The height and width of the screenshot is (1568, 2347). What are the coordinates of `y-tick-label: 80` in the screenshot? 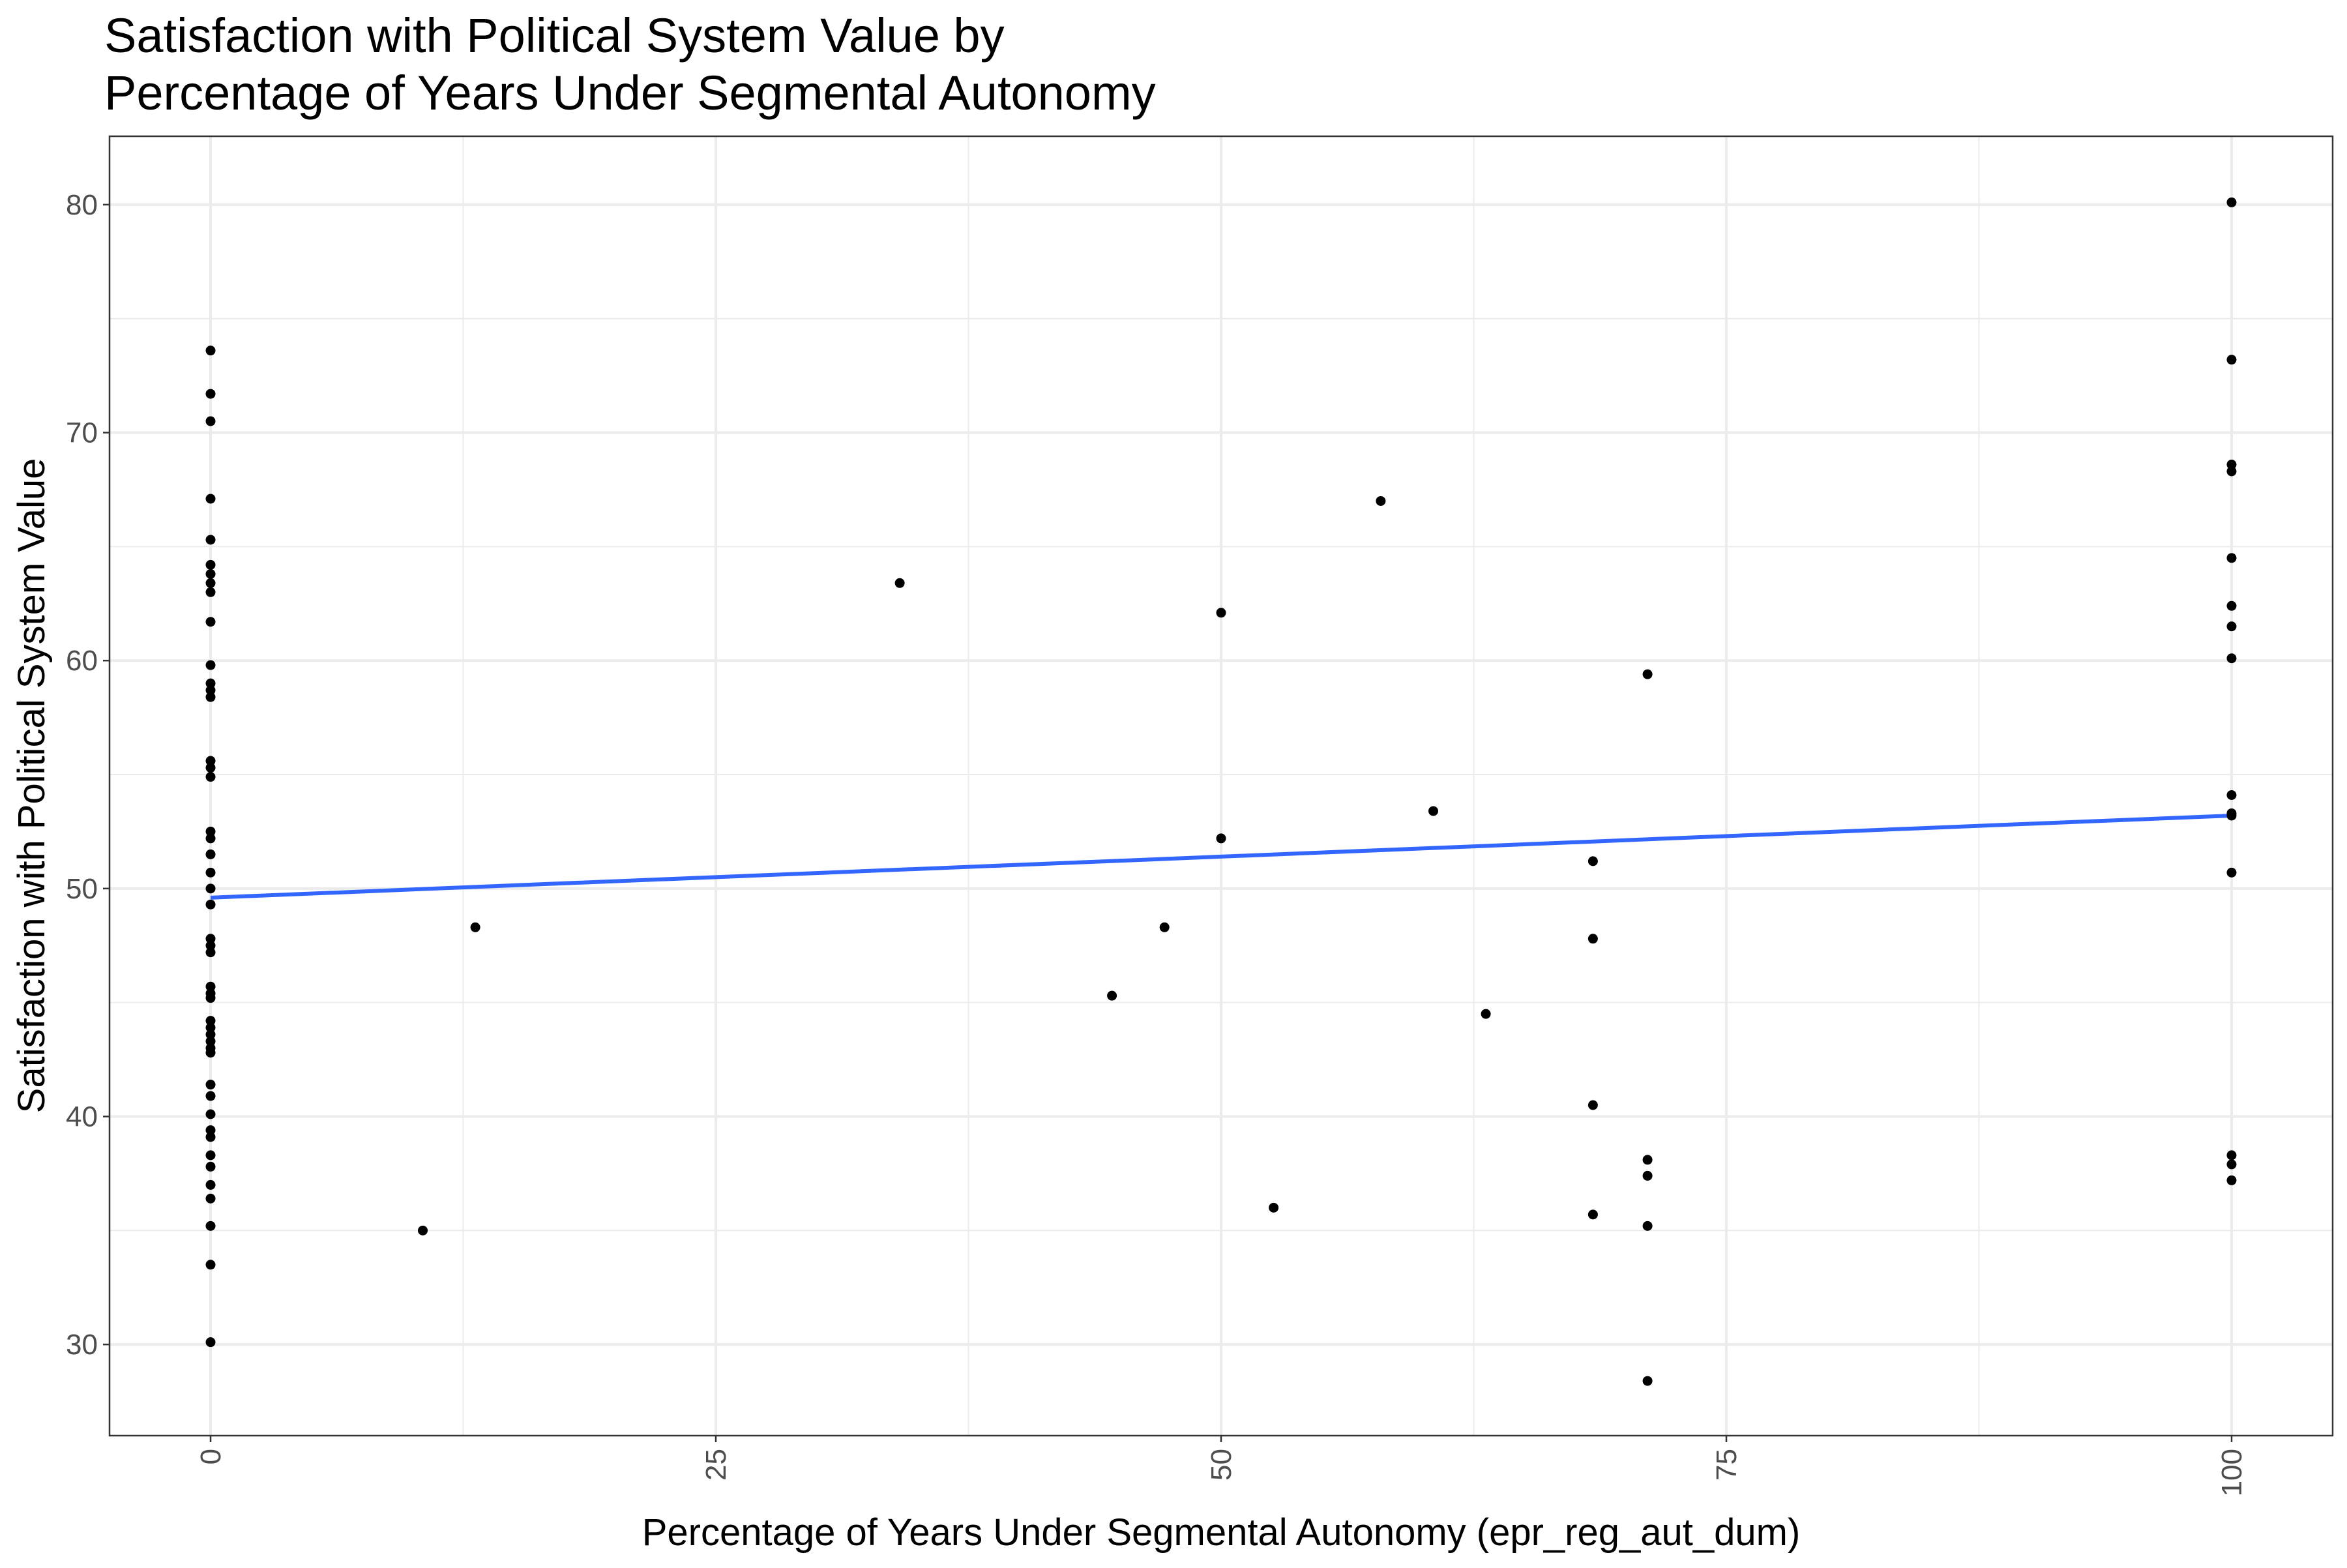 It's located at (82, 205).